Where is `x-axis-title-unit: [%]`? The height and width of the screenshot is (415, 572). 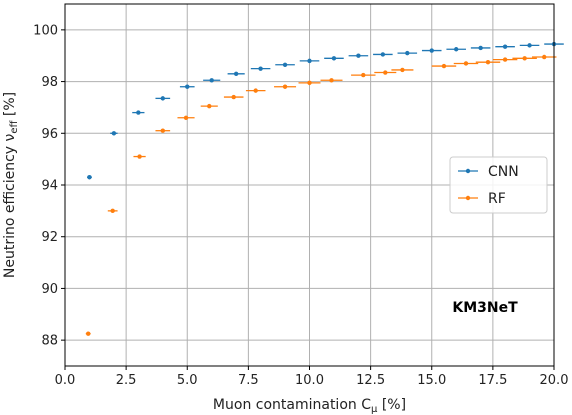 x-axis-title-unit: [%] is located at coordinates (391, 405).